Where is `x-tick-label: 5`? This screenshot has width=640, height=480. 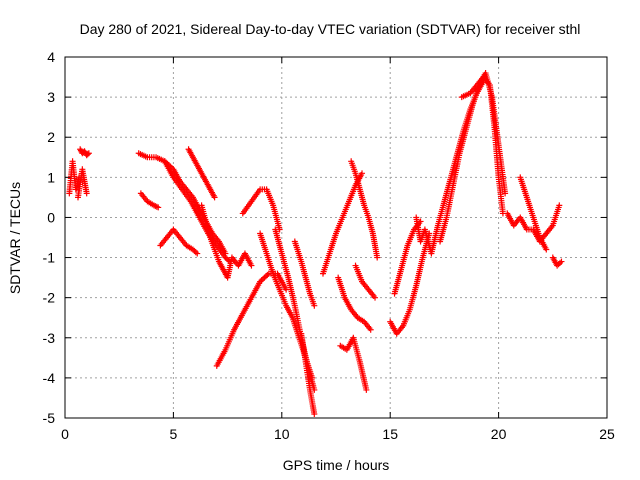
x-tick-label: 5 is located at coordinates (174, 434).